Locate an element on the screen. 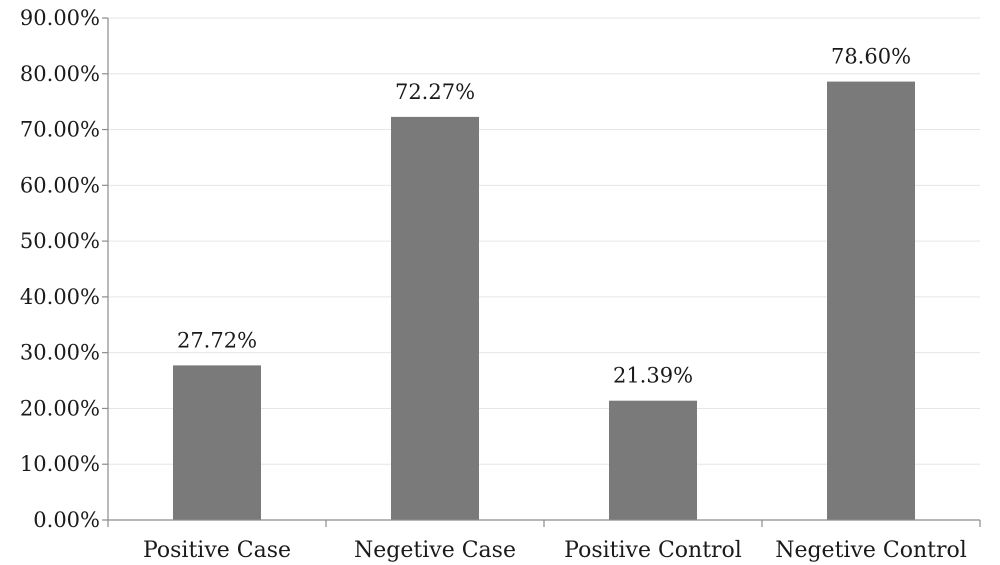 The image size is (1000, 565). y-tick-label: 20.00% is located at coordinates (60, 408).